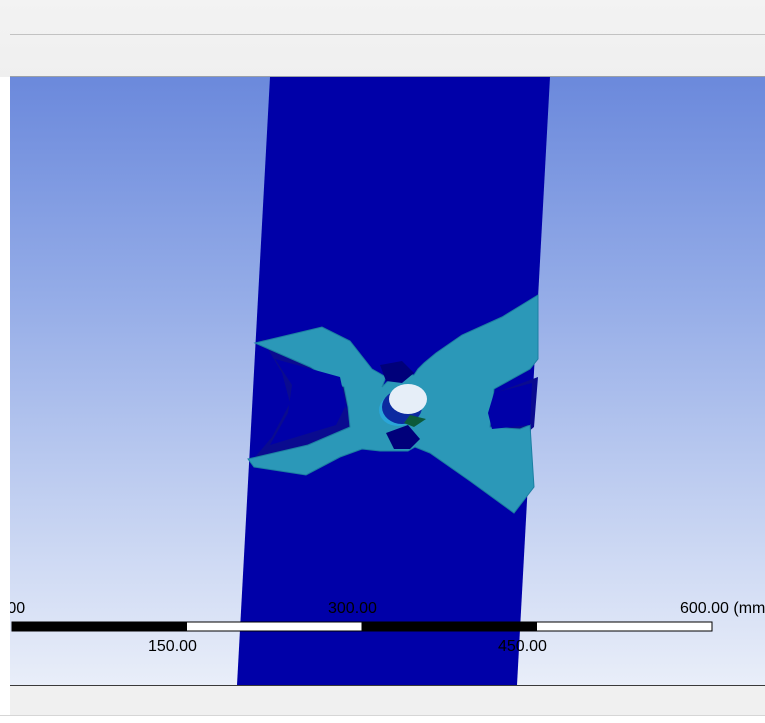 Image resolution: width=765 pixels, height=723 pixels. What do you see at coordinates (387, 76) in the screenshot?
I see `toolbar-bottom-border` at bounding box center [387, 76].